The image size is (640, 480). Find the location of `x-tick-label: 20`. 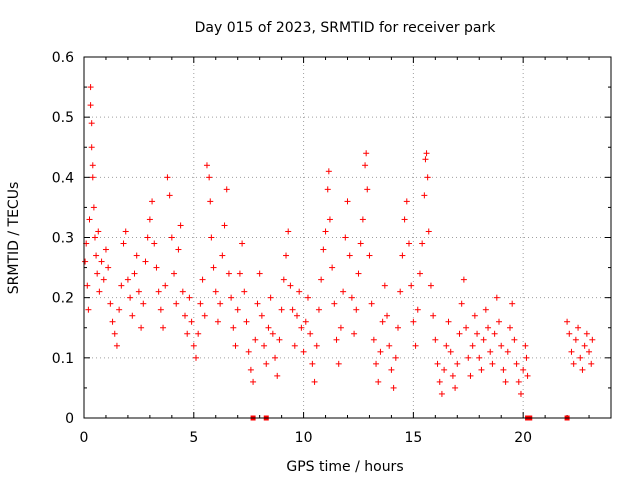

x-tick-label: 20 is located at coordinates (523, 438).